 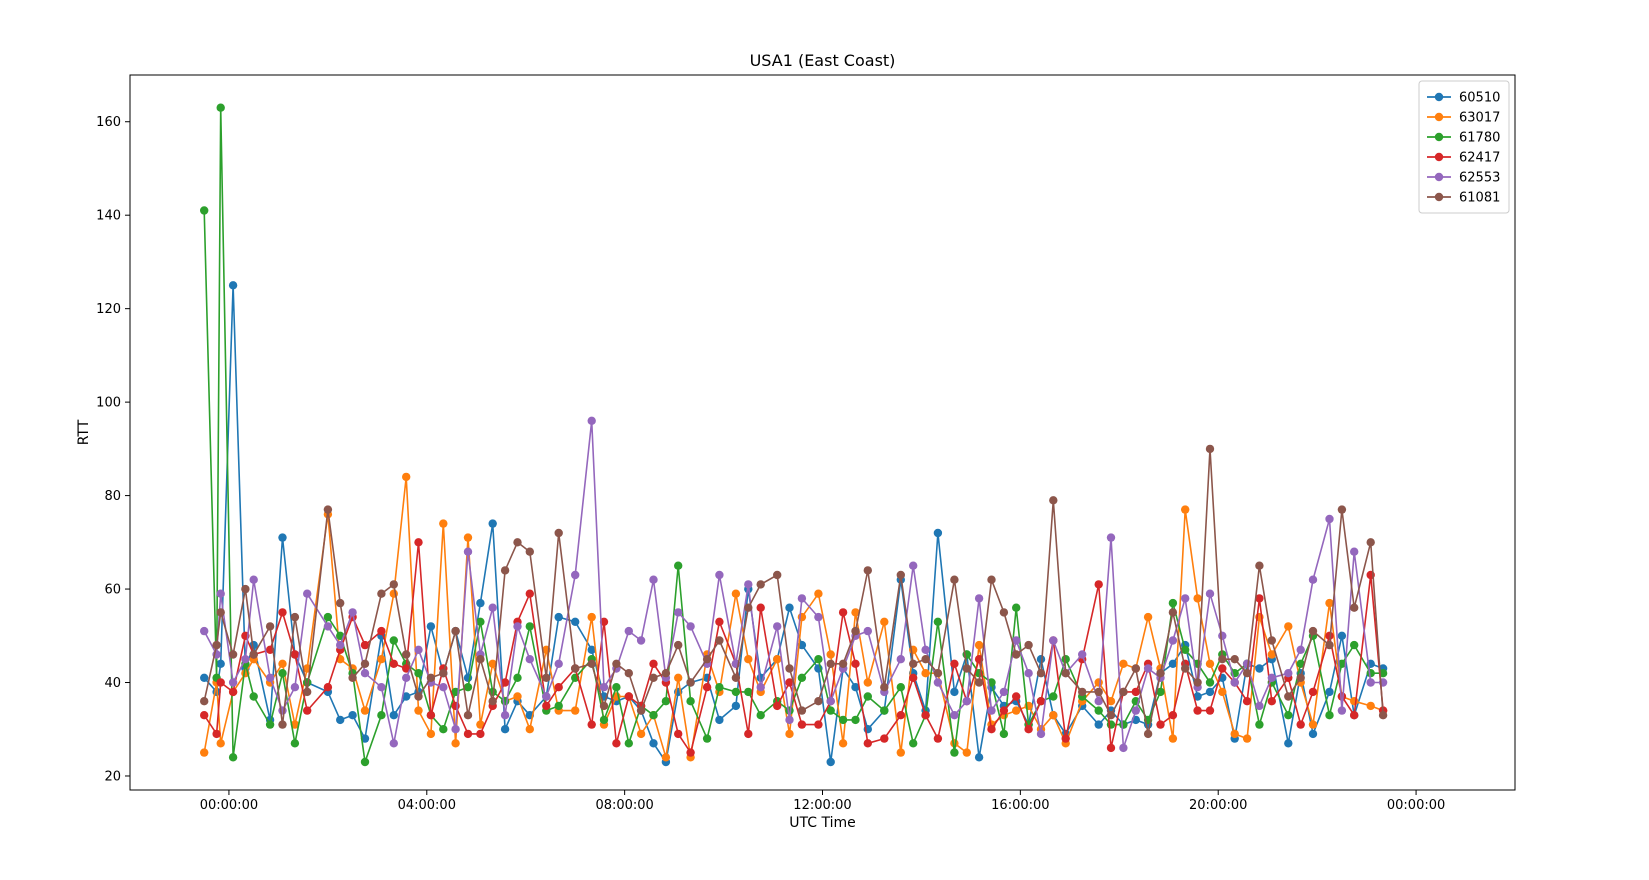 I want to click on y-tick-label: 60, so click(x=112, y=590).